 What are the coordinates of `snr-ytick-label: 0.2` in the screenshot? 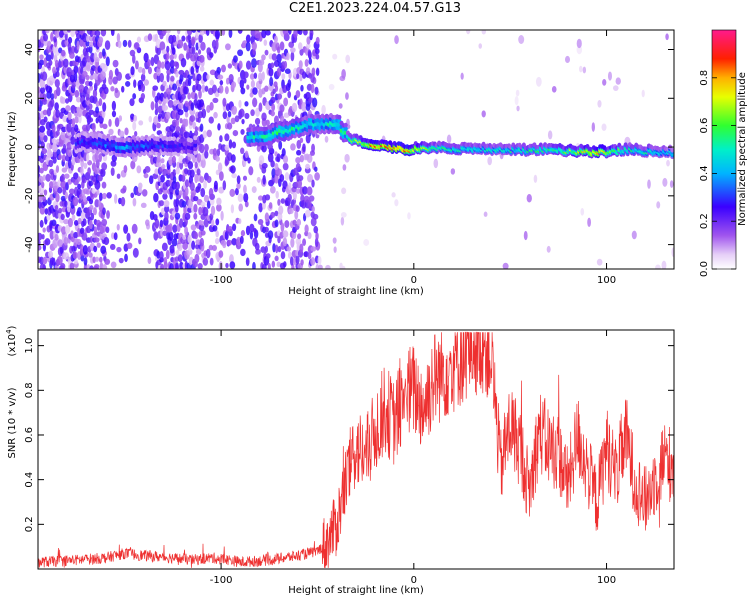 It's located at (29, 524).